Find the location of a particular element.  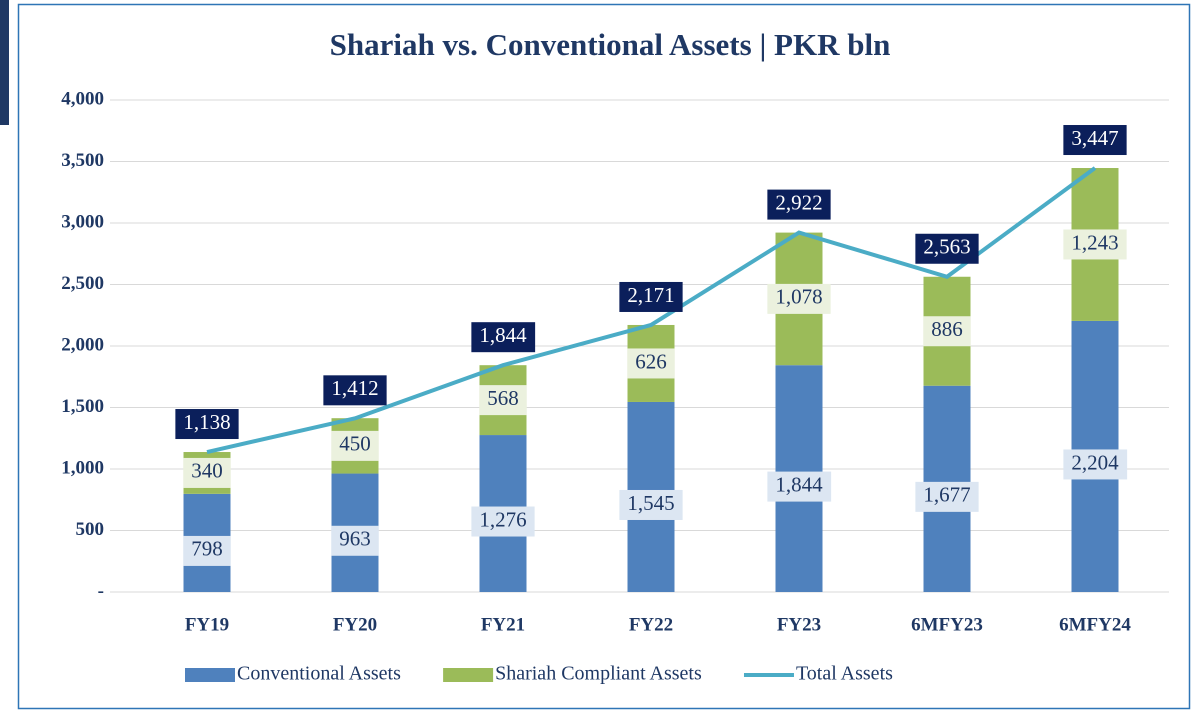

data-label-text: 450 is located at coordinates (355, 444).